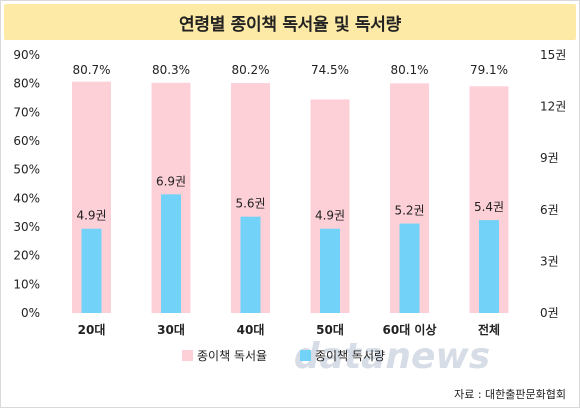 Image resolution: width=580 pixels, height=408 pixels. Describe the element at coordinates (350, 355) in the screenshot. I see `legend-label-reading-volume: 종이책 독서량` at that location.